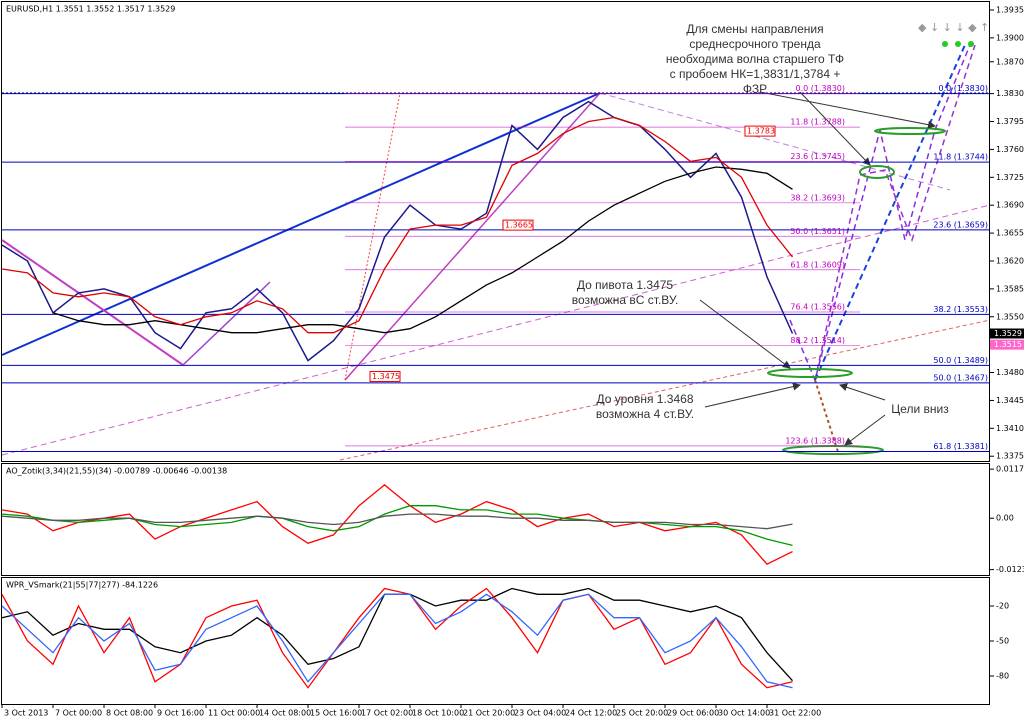 The height and width of the screenshot is (720, 1024). I want to click on pivot-tag-label: 1.3665, so click(519, 225).